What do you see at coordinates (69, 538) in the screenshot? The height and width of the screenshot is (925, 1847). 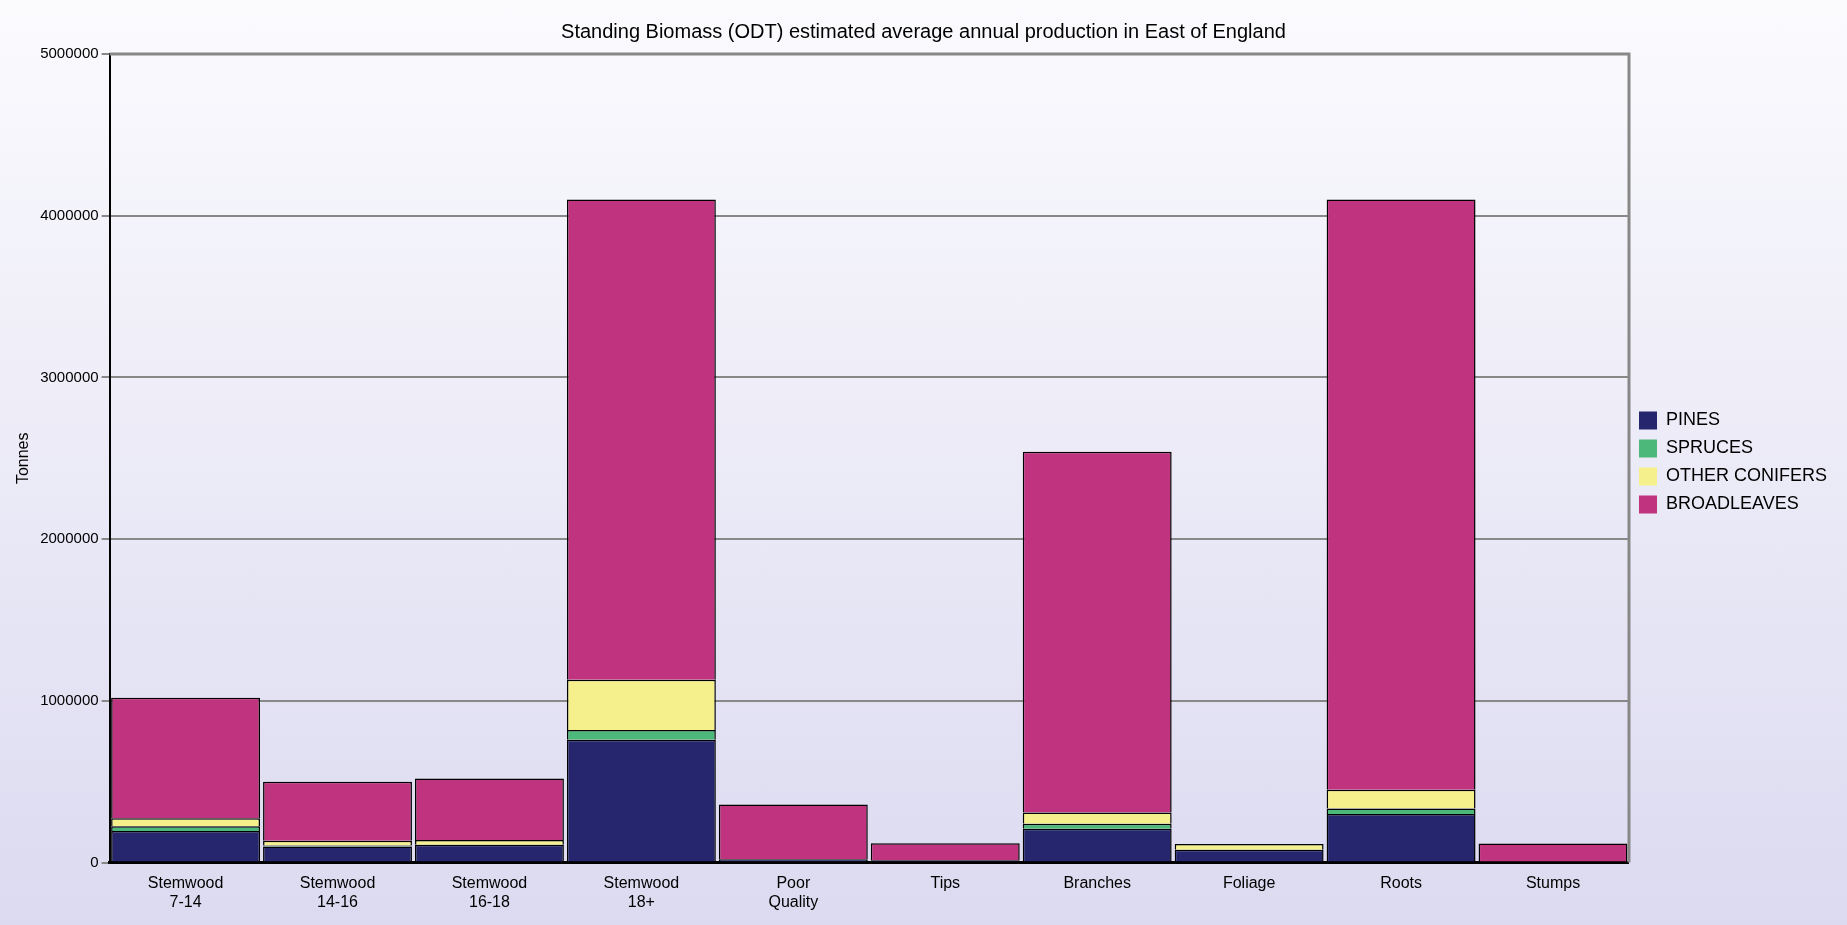 I see `y-tick-label: 2000000` at bounding box center [69, 538].